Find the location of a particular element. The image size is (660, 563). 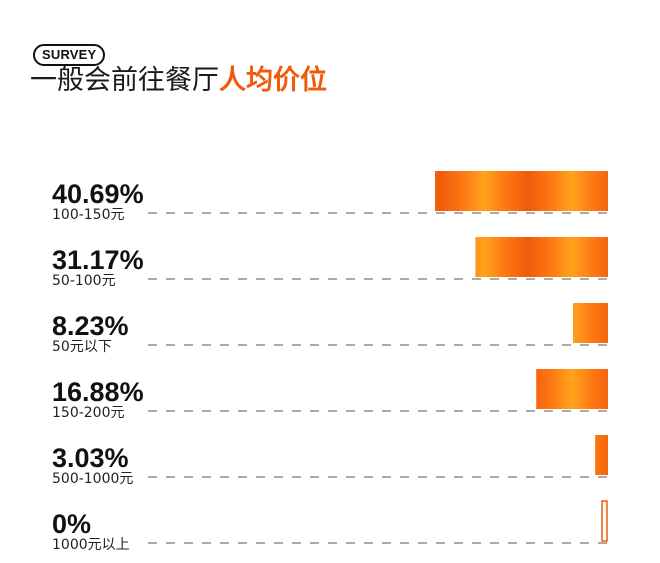

category-label: 50-100元 is located at coordinates (84, 281).